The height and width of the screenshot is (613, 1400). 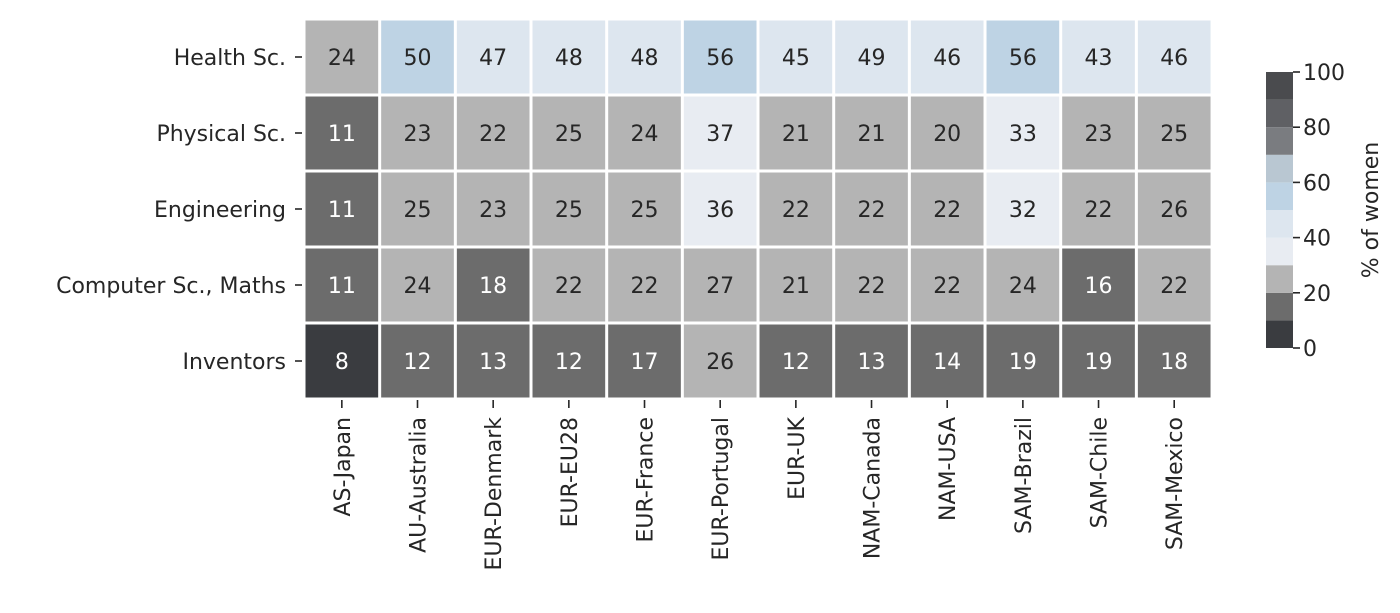 What do you see at coordinates (1317, 183) in the screenshot?
I see `colorbar-tick-label: 60` at bounding box center [1317, 183].